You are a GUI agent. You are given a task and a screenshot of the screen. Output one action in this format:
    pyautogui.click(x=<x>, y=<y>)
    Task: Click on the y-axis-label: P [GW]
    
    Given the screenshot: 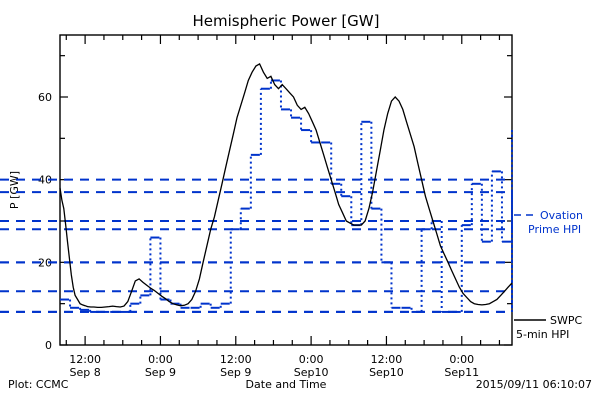 What is the action you would take?
    pyautogui.click(x=14, y=190)
    